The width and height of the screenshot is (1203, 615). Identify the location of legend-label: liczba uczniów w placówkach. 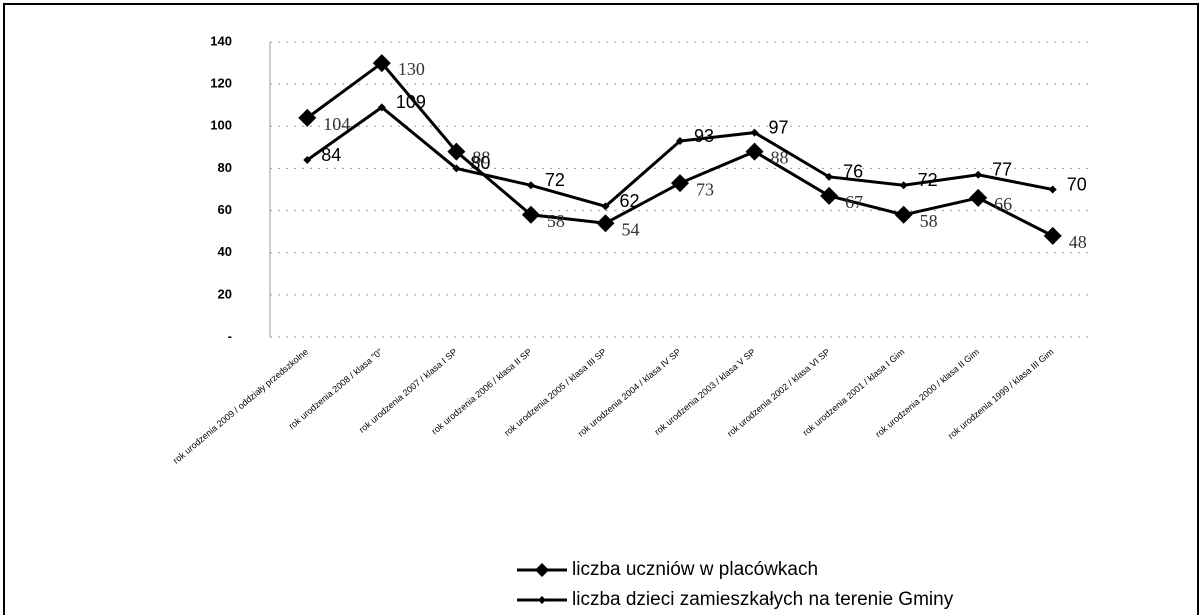
(695, 569).